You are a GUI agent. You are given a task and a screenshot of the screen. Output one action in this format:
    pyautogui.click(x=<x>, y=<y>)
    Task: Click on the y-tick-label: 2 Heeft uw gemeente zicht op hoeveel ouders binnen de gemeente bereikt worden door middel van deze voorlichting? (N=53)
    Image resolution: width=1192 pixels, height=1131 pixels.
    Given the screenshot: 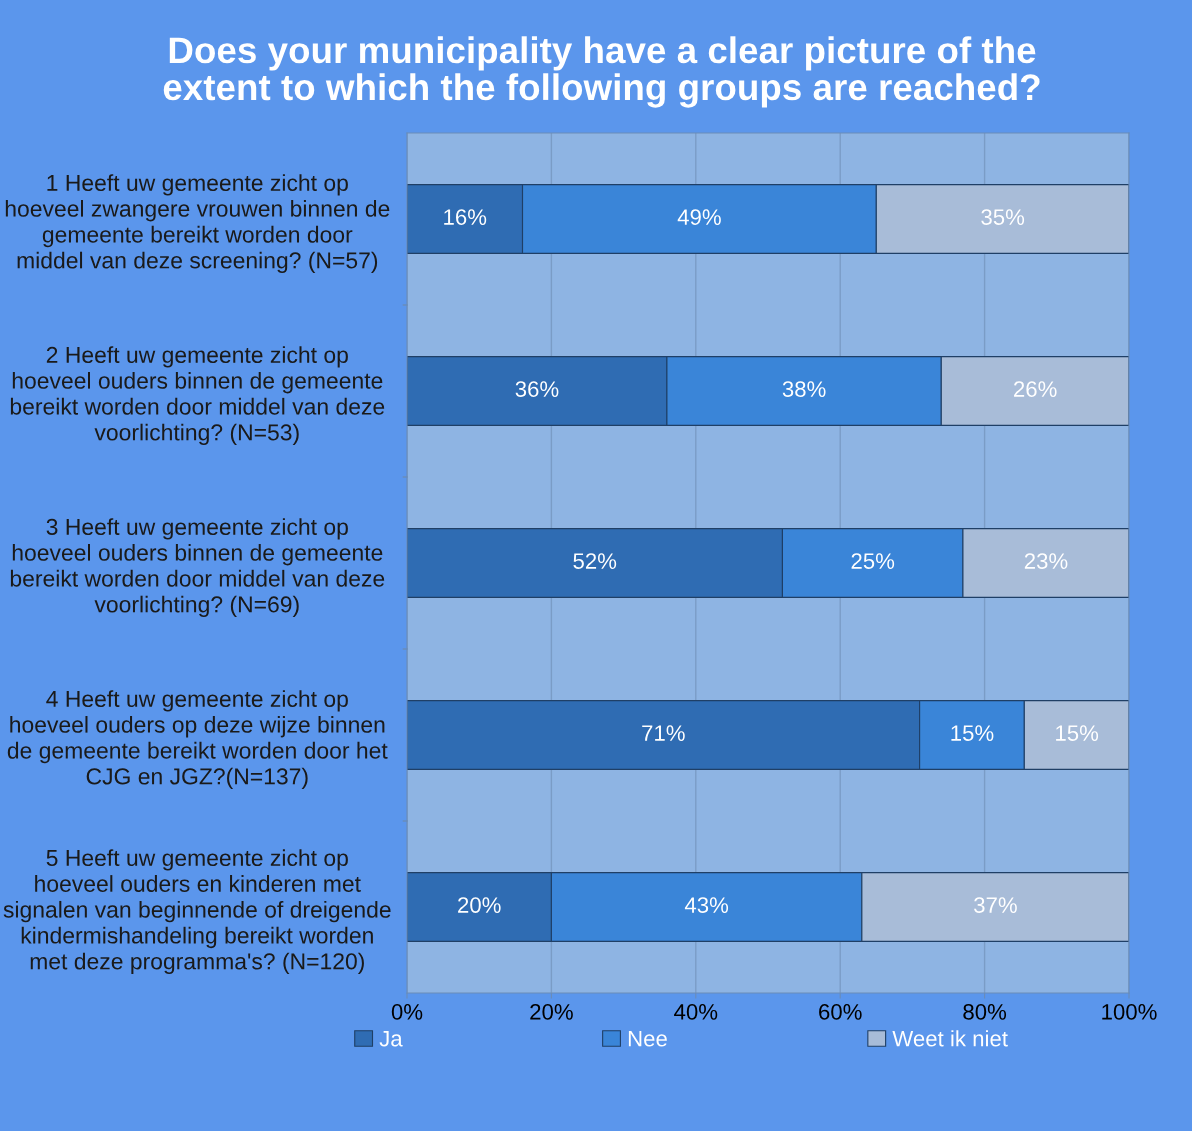 What is the action you would take?
    pyautogui.click(x=197, y=396)
    